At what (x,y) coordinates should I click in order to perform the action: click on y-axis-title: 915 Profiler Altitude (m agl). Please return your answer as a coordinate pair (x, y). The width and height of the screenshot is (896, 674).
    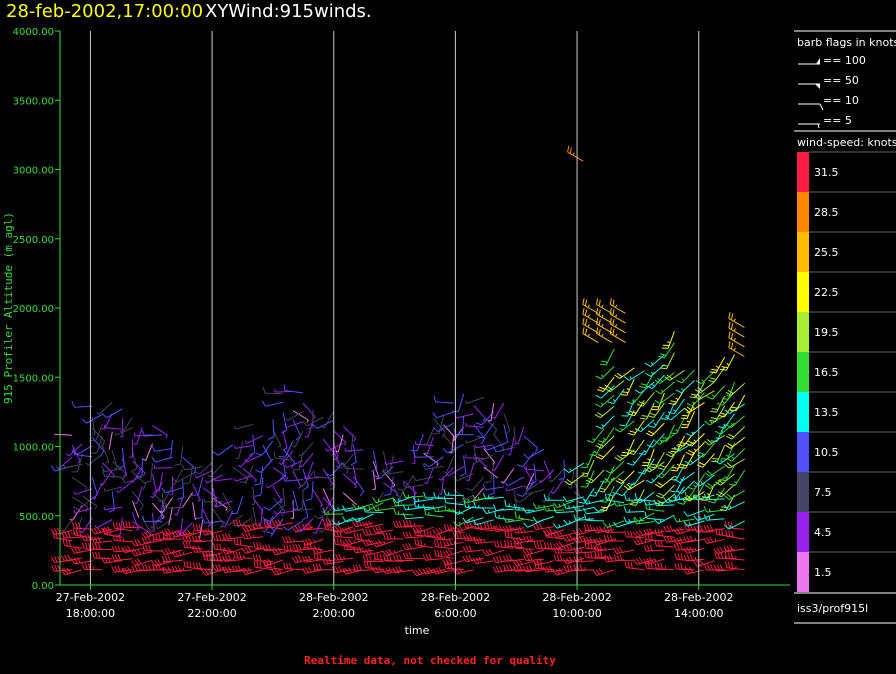
    Looking at the image, I should click on (8, 308).